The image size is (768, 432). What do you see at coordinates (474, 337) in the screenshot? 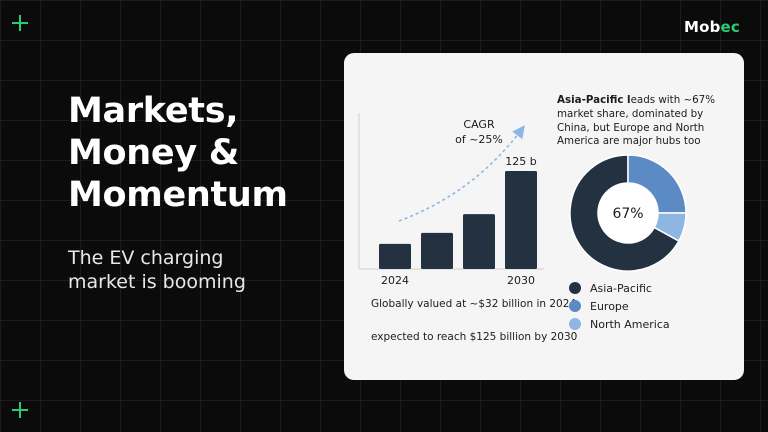
I see `market-forecast-text: expected to reach $125 billion by 2030` at bounding box center [474, 337].